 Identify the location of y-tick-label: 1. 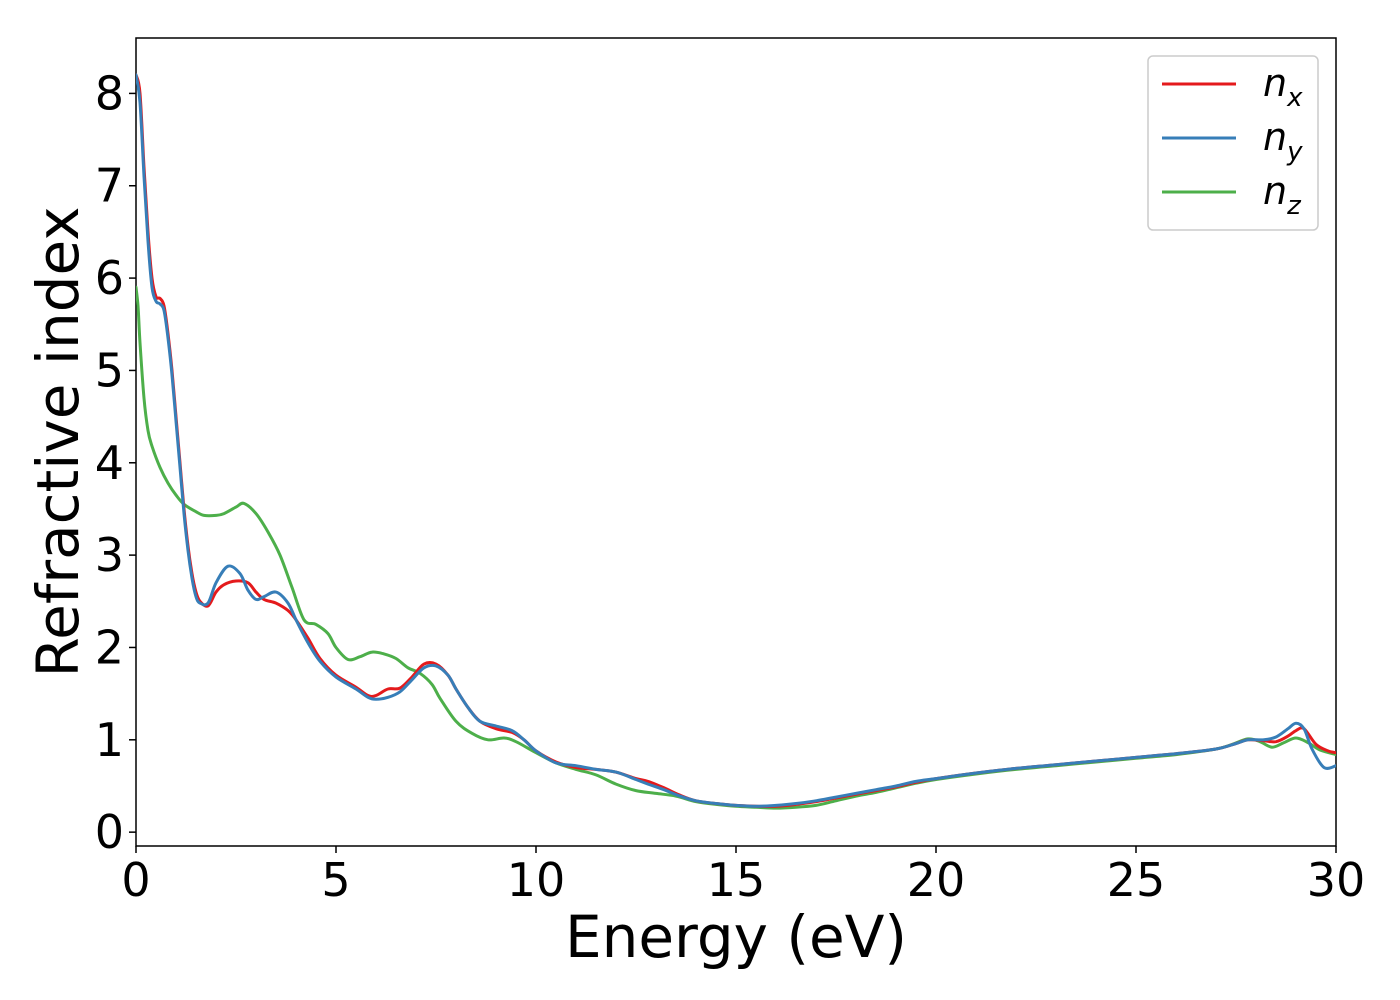
(109, 740).